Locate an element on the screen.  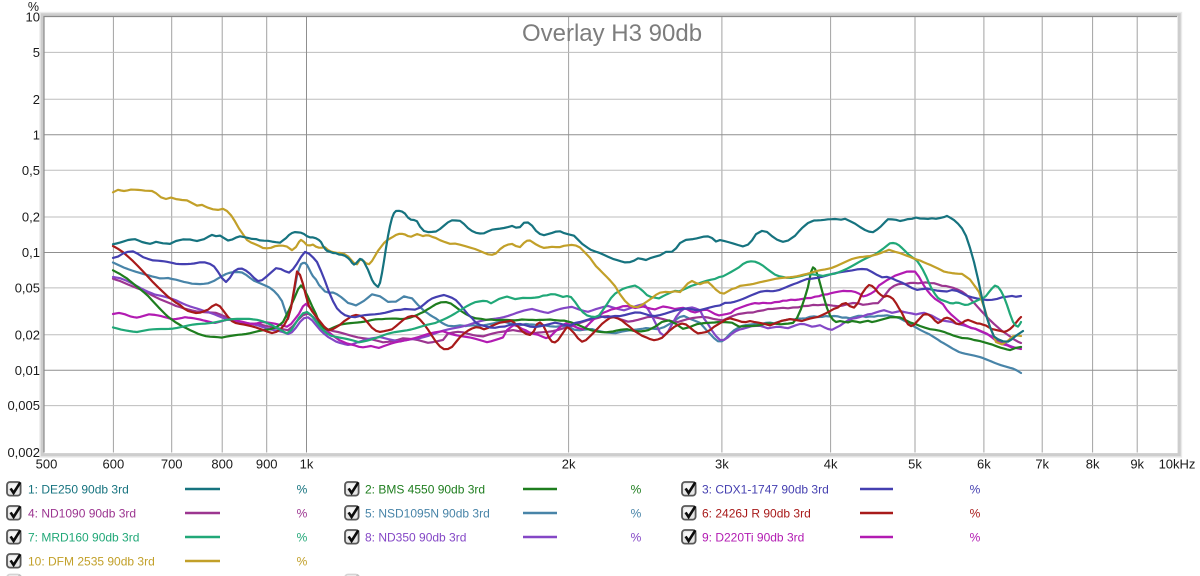
svg-text: 5 is located at coordinates (36, 52).